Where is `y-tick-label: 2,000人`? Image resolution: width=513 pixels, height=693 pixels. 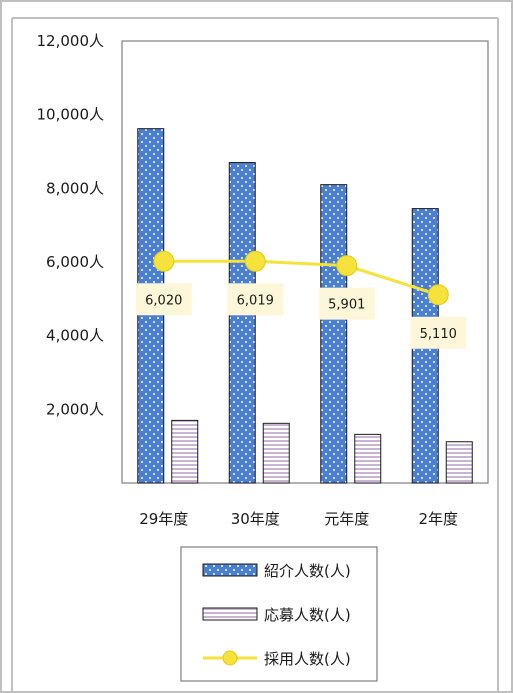
y-tick-label: 2,000人 is located at coordinates (75, 409).